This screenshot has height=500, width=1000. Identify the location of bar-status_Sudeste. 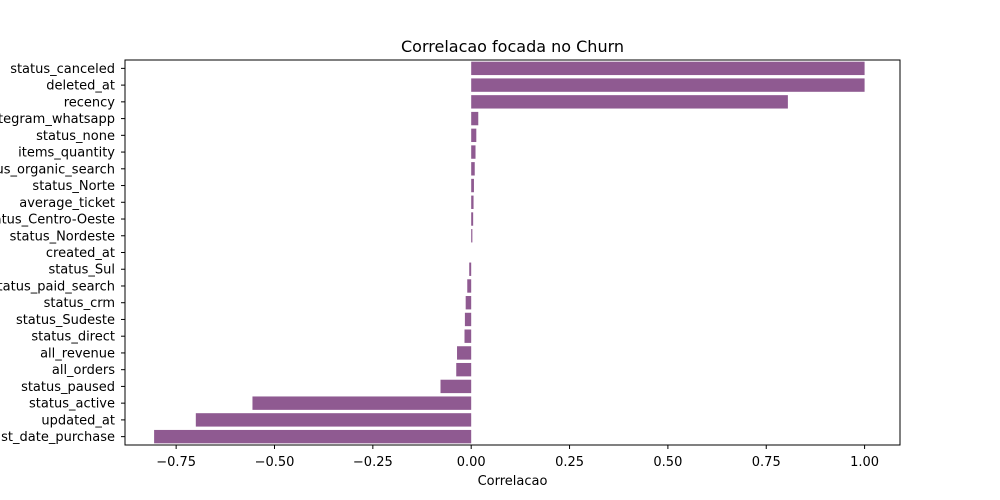
(468, 319).